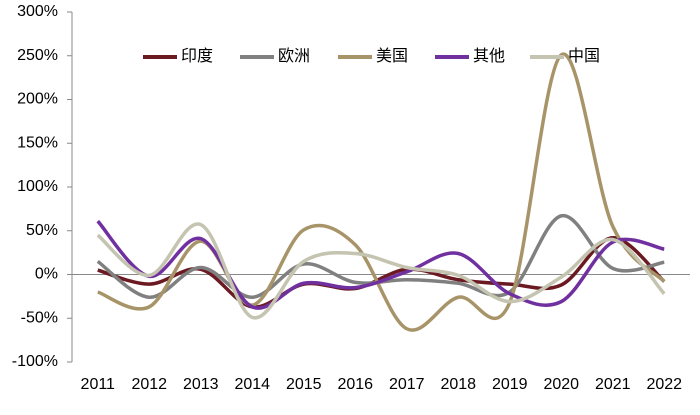 This screenshot has width=700, height=415. What do you see at coordinates (489, 56) in the screenshot?
I see `legend-label: 其他` at bounding box center [489, 56].